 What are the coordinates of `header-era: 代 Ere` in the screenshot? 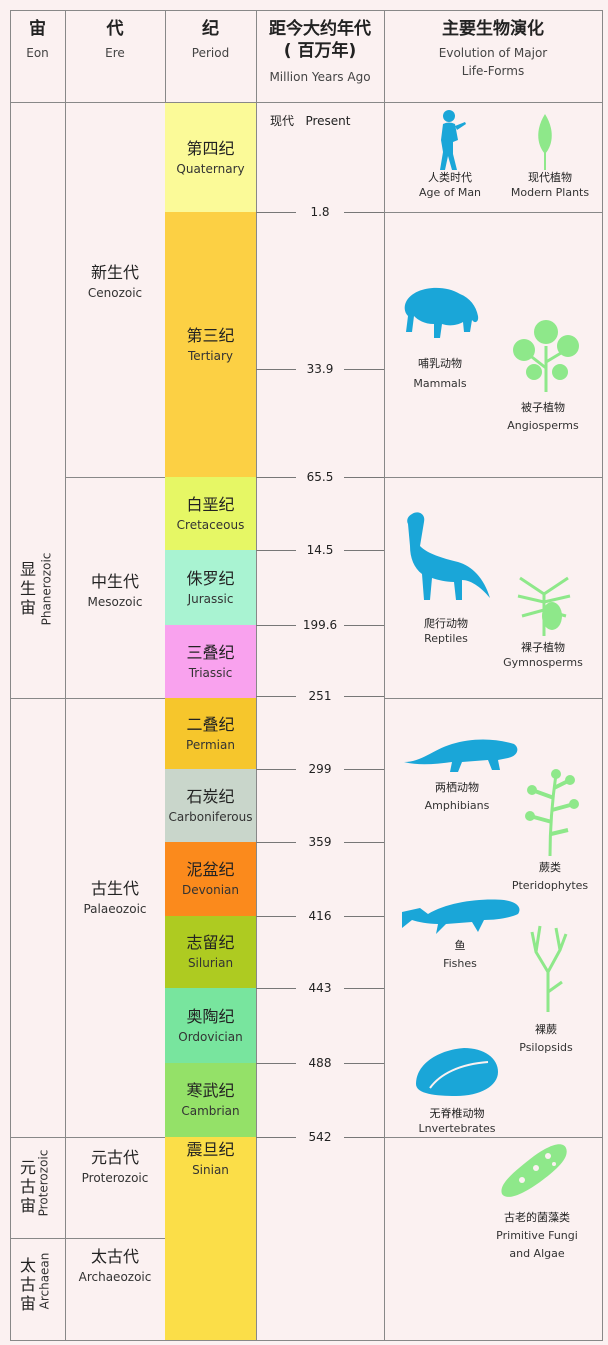 It's located at (115, 39).